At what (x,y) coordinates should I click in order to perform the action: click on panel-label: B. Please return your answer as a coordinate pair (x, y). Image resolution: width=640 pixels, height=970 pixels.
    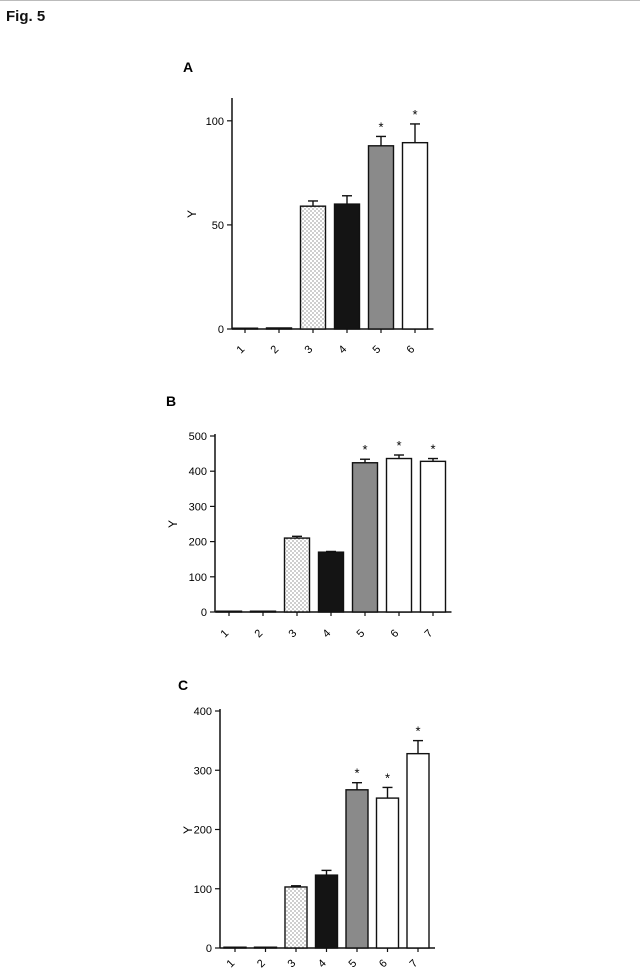
    Looking at the image, I should click on (171, 401).